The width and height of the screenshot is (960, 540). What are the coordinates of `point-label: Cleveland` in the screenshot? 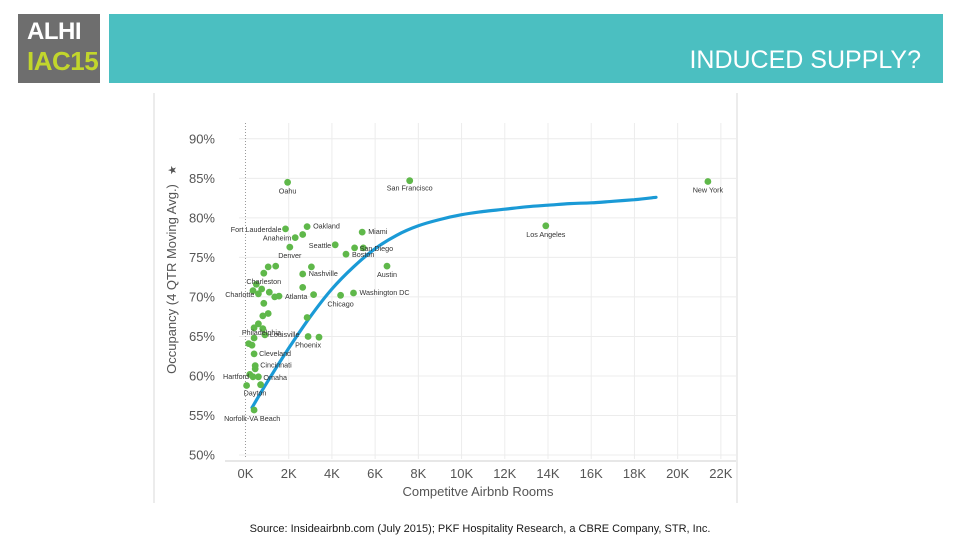 It's located at (275, 353).